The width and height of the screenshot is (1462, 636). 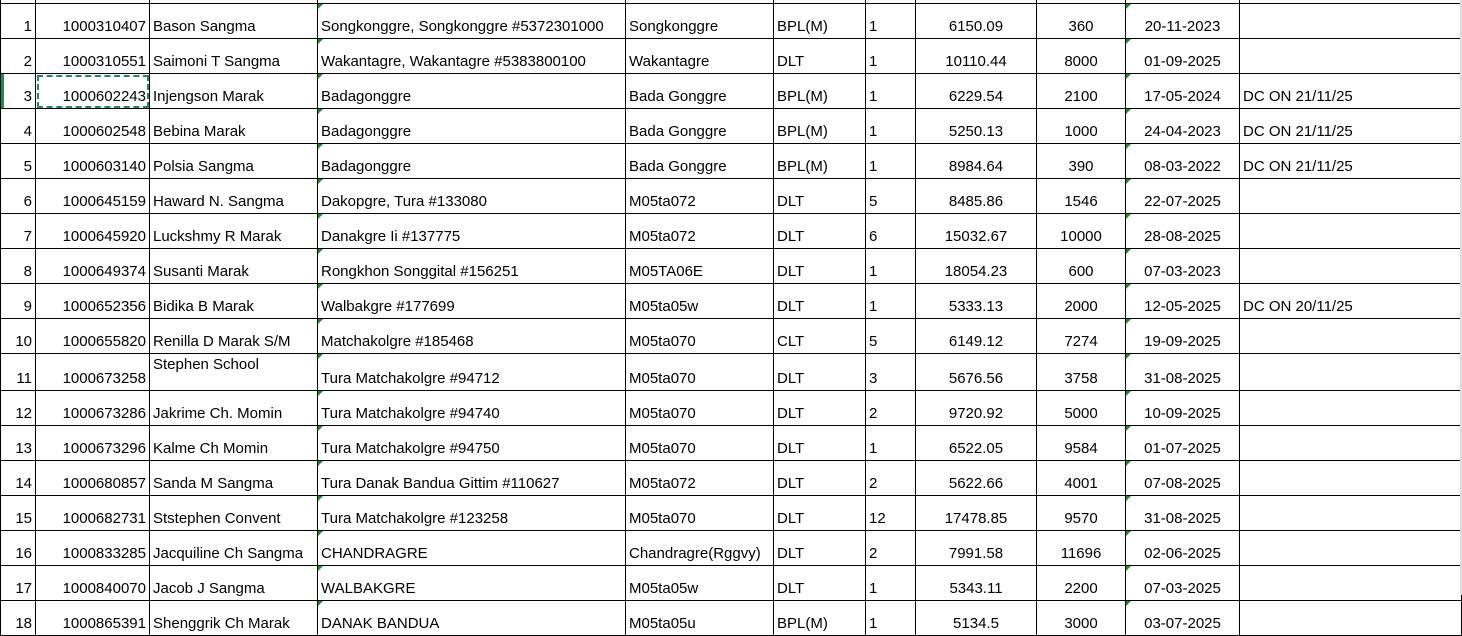 I want to click on remarks-cell: DC ON 20/11/25, so click(x=1350, y=301).